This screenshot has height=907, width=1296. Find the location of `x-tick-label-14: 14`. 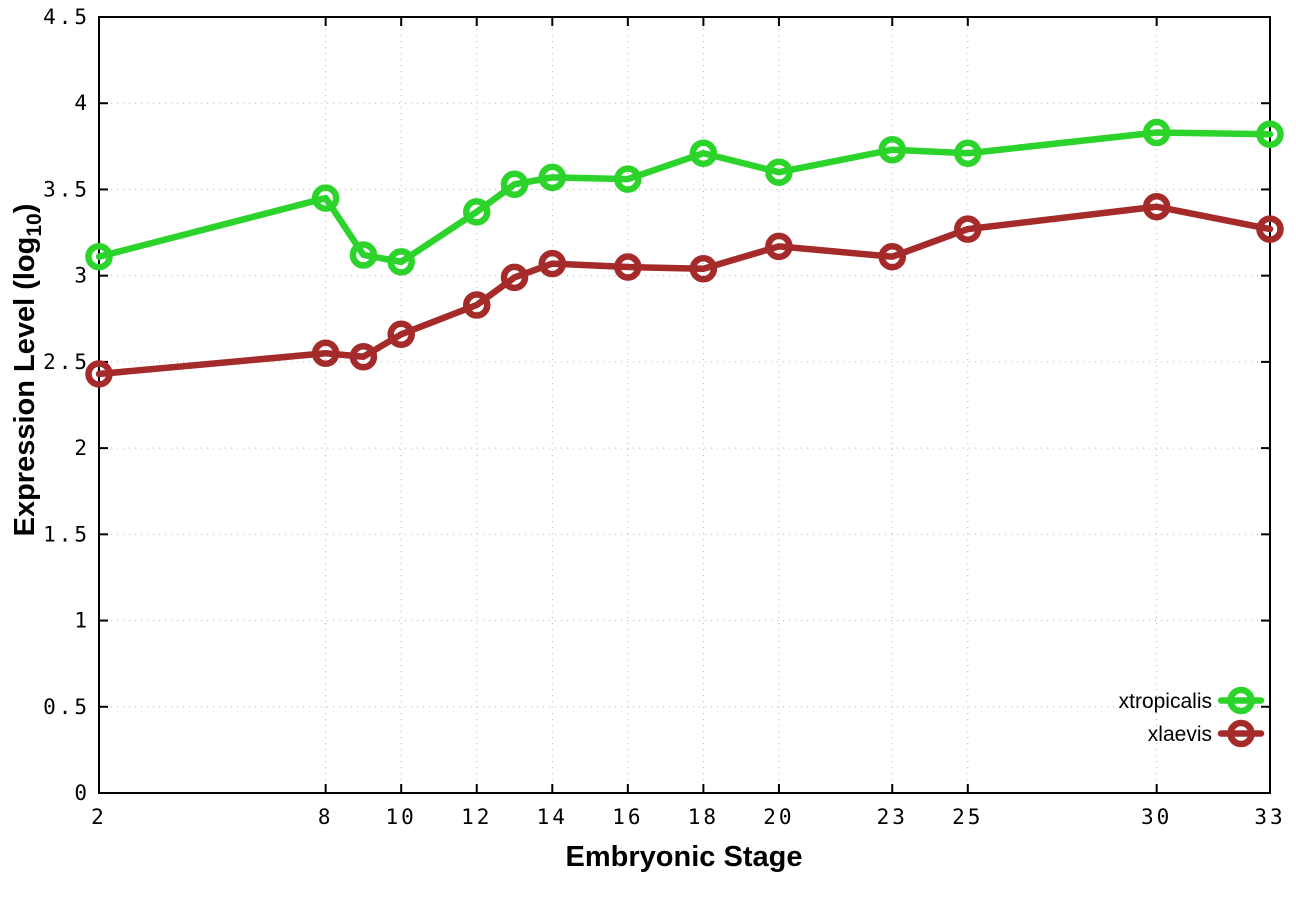

x-tick-label-14: 14 is located at coordinates (552, 817).